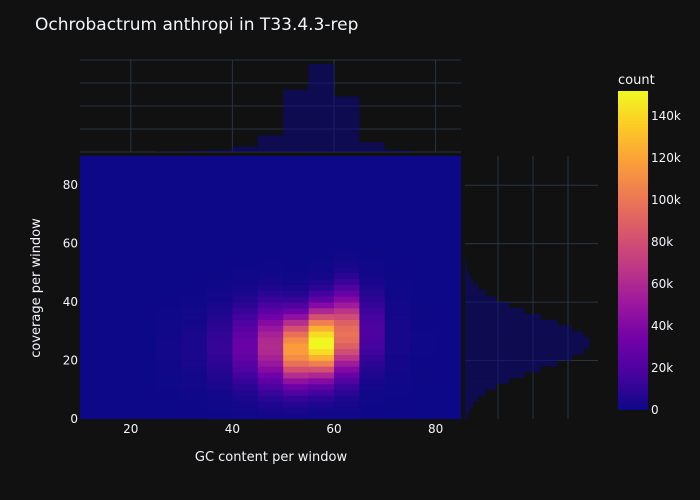 The height and width of the screenshot is (500, 700). I want to click on y-axis-label: coverage per window, so click(36, 288).